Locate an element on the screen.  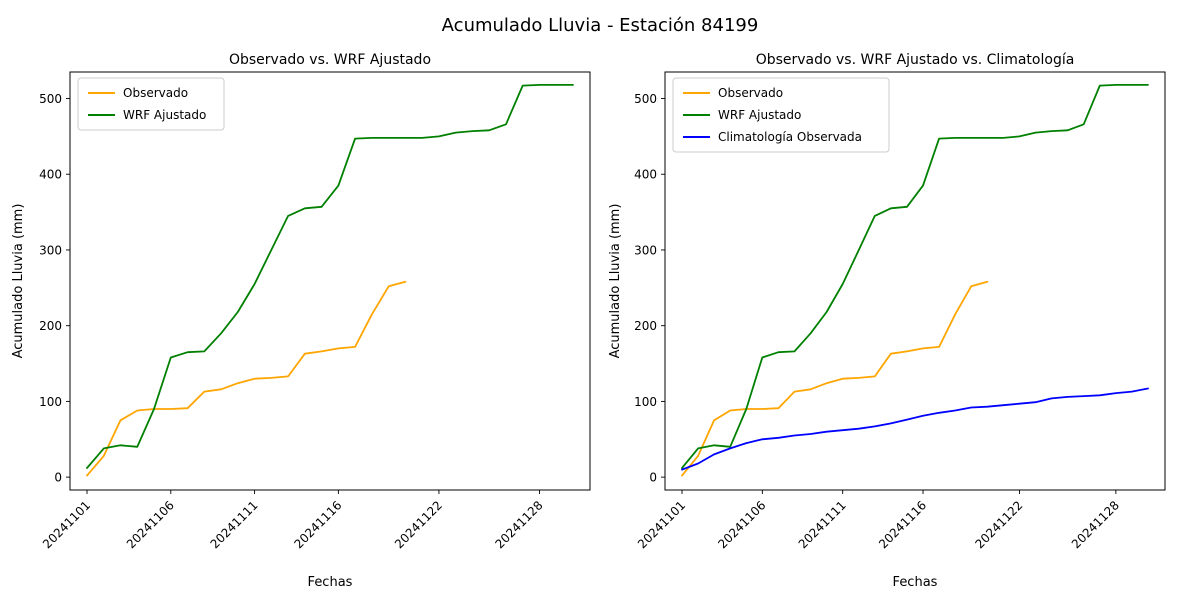
subplot1-ylabel: Acumulado Lluvia (mm) is located at coordinates (18, 281).